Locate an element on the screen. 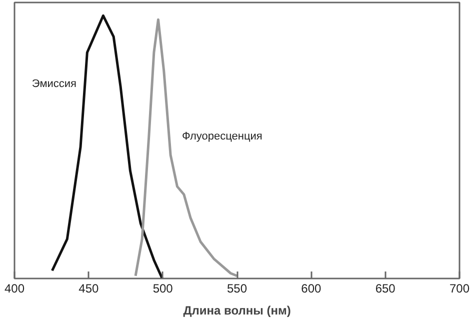 This screenshot has width=472, height=320. x-axis-title: Длина волны (нм) is located at coordinates (237, 311).